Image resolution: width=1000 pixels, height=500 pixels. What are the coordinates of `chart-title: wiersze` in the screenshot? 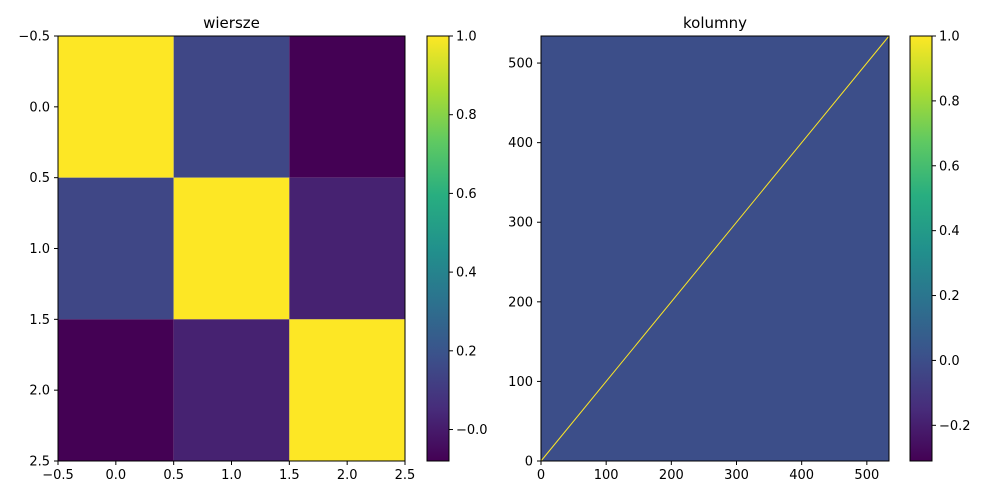 It's located at (231, 23).